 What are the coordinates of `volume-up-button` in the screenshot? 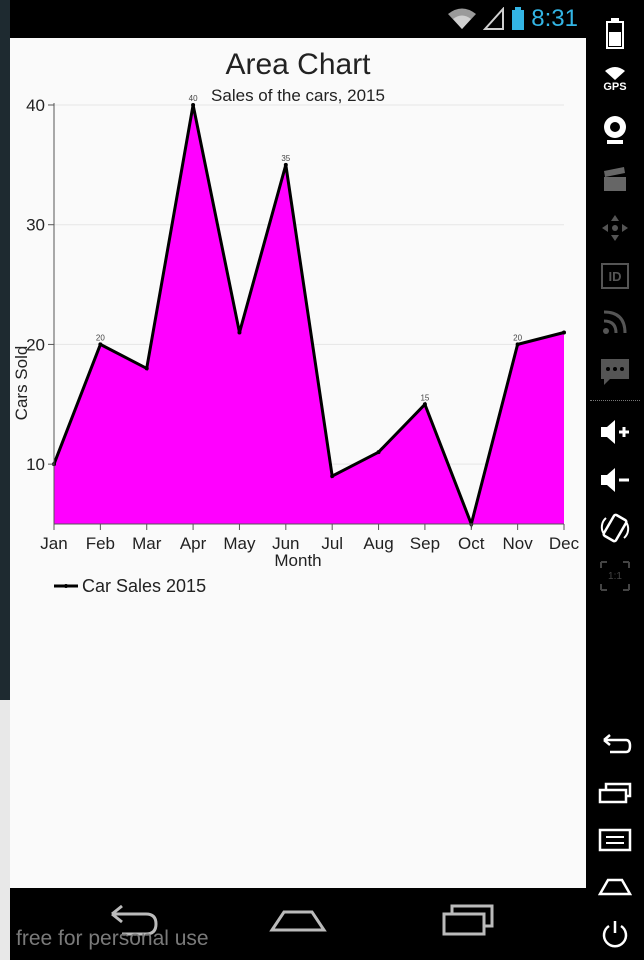 It's located at (615, 432).